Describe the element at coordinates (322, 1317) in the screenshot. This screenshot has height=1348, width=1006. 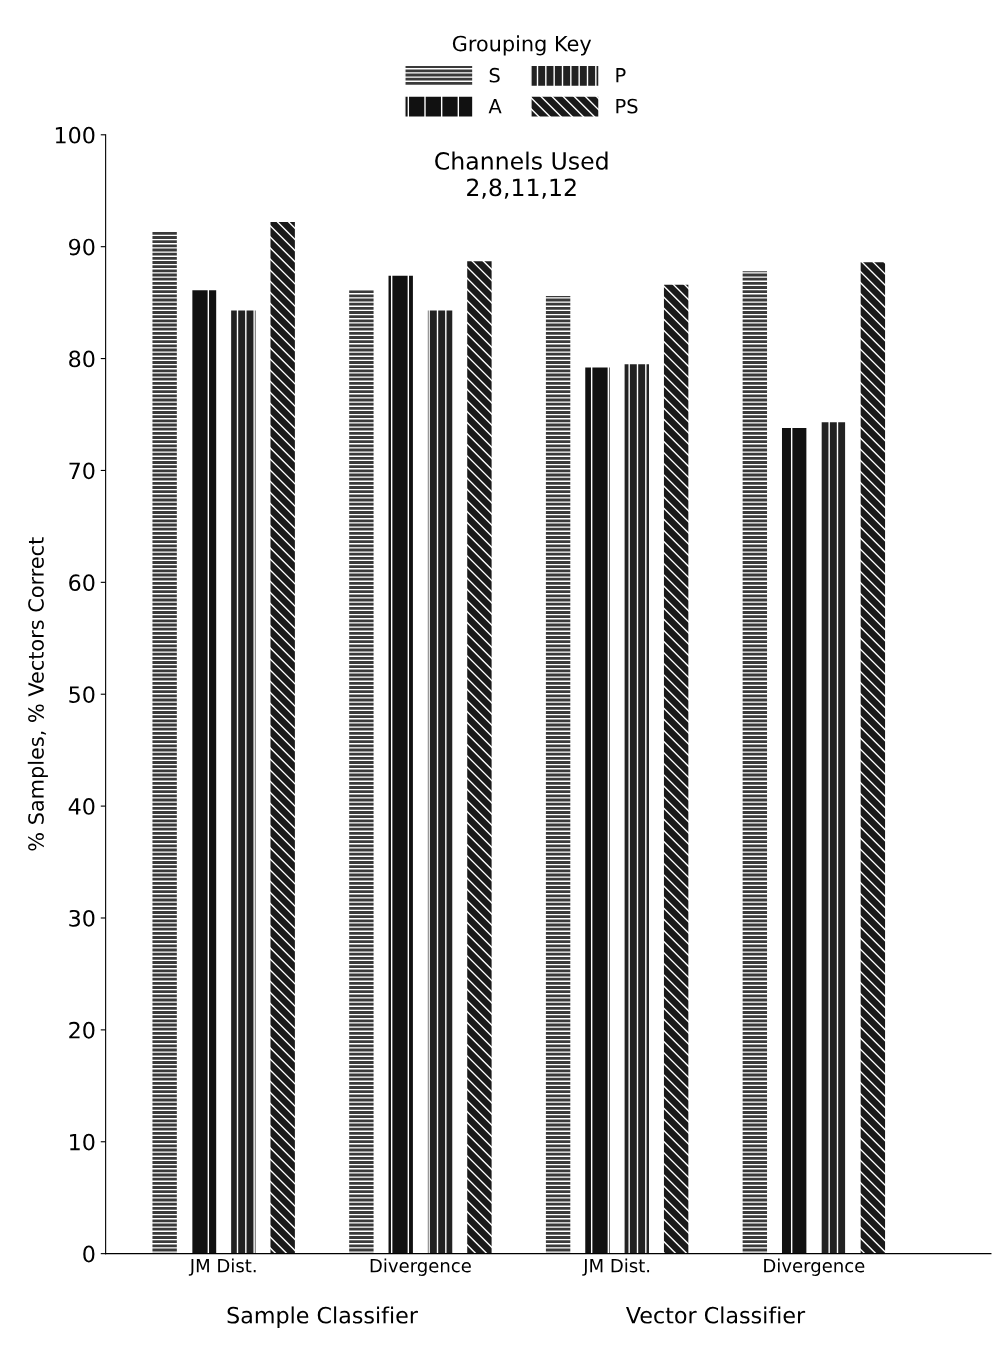
I see `text: Sample Classifier` at that location.